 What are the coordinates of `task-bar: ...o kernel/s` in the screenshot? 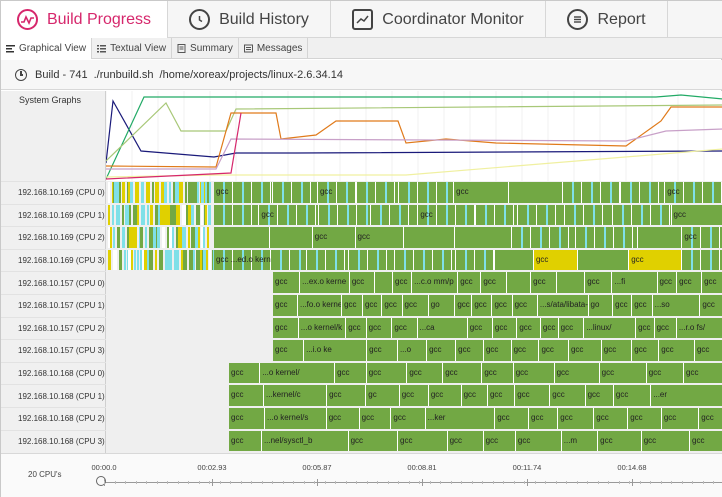 It's located at (295, 418).